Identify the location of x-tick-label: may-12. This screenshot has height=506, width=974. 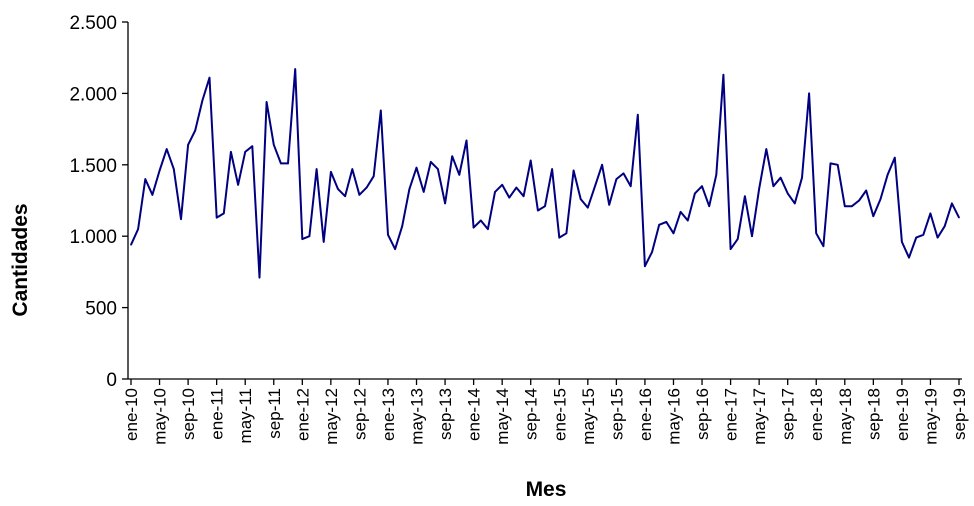
(331, 416).